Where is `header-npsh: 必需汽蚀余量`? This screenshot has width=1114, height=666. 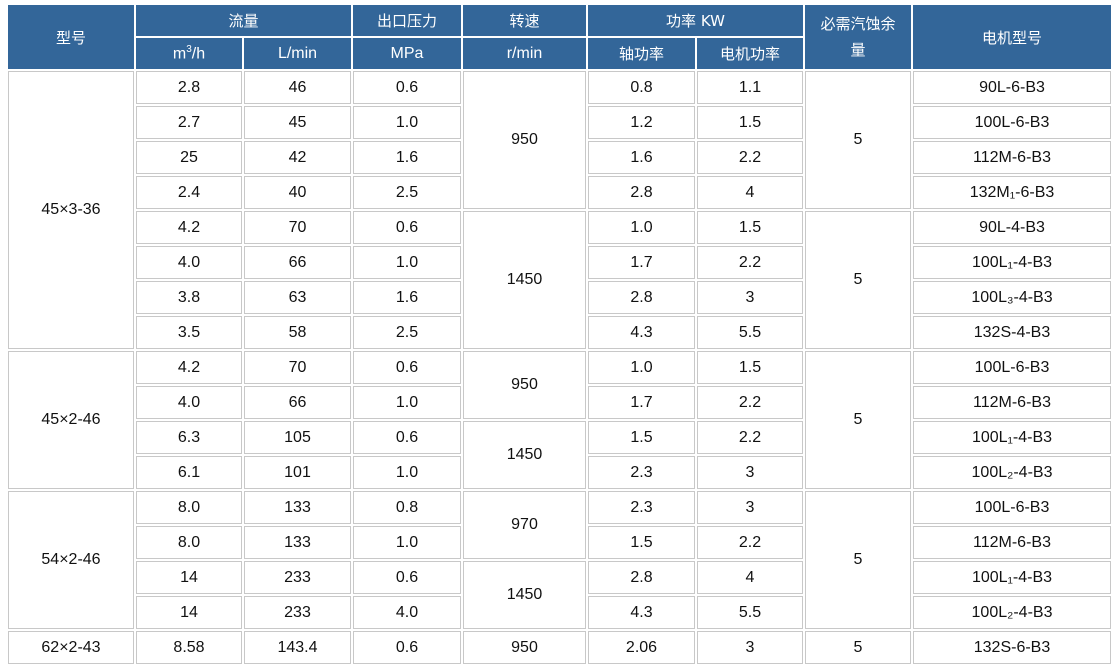
header-npsh: 必需汽蚀余量 is located at coordinates (858, 37).